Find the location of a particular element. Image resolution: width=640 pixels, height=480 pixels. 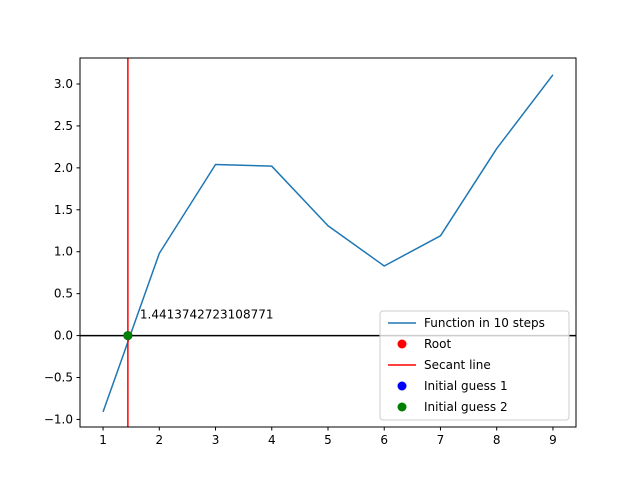

y-tick-label: 0.0 is located at coordinates (63, 336).